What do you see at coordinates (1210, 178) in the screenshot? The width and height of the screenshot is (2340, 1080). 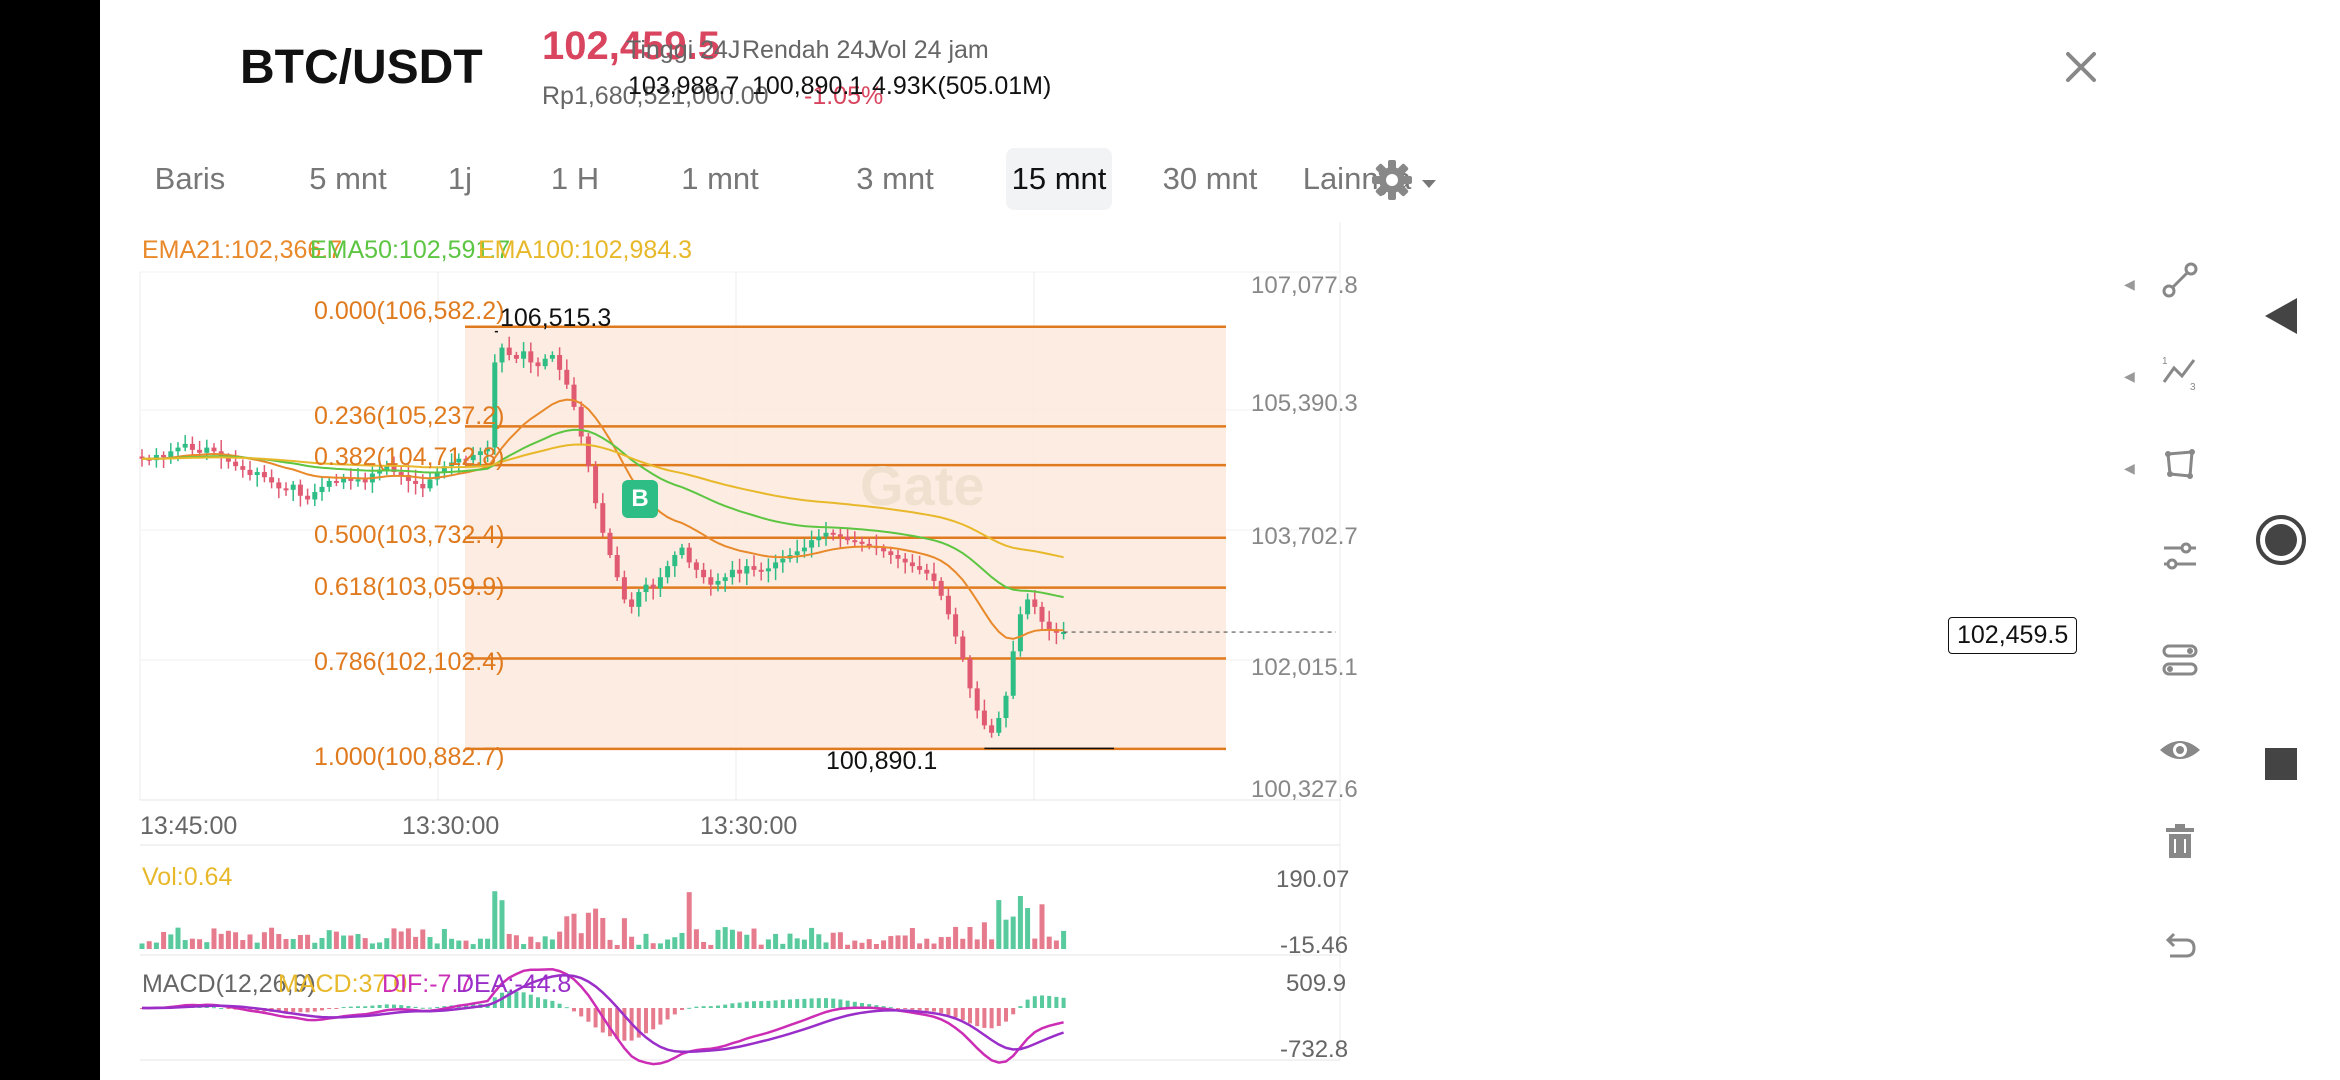 I see `tab-30-mnt: 30 mnt` at bounding box center [1210, 178].